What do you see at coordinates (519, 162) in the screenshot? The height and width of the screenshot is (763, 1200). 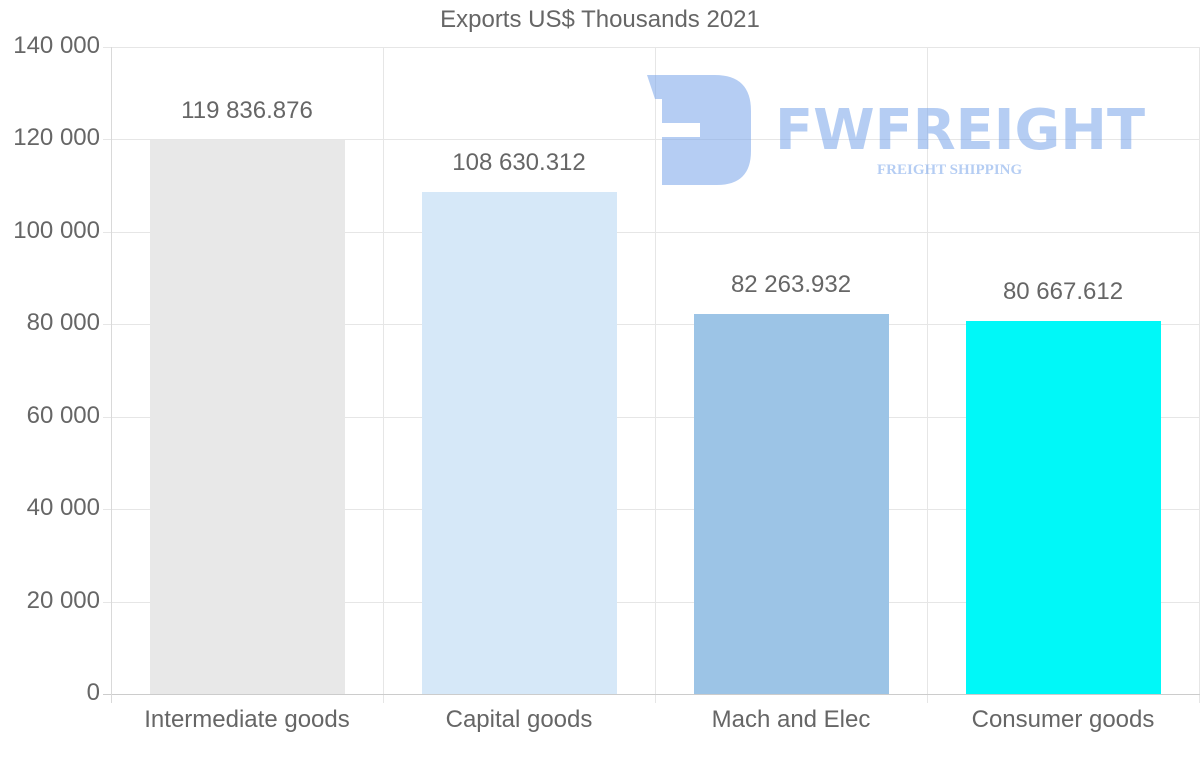 I see `bar-value-label: 108 630.312` at bounding box center [519, 162].